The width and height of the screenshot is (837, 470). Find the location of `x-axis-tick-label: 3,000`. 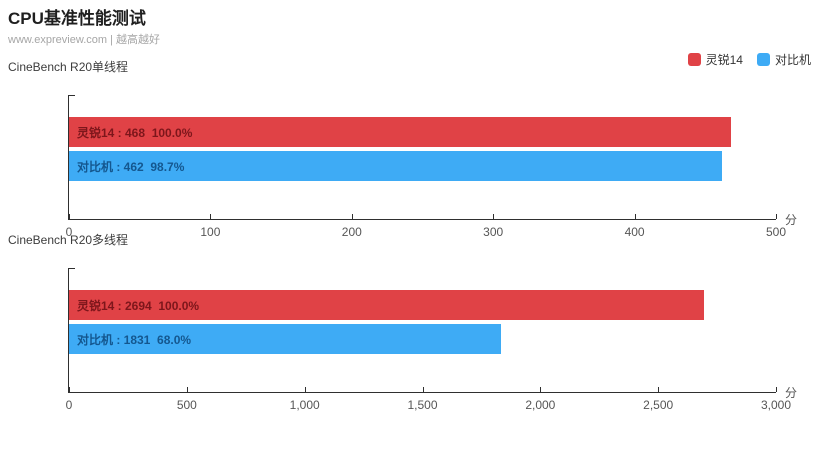

x-axis-tick-label: 3,000 is located at coordinates (776, 405).